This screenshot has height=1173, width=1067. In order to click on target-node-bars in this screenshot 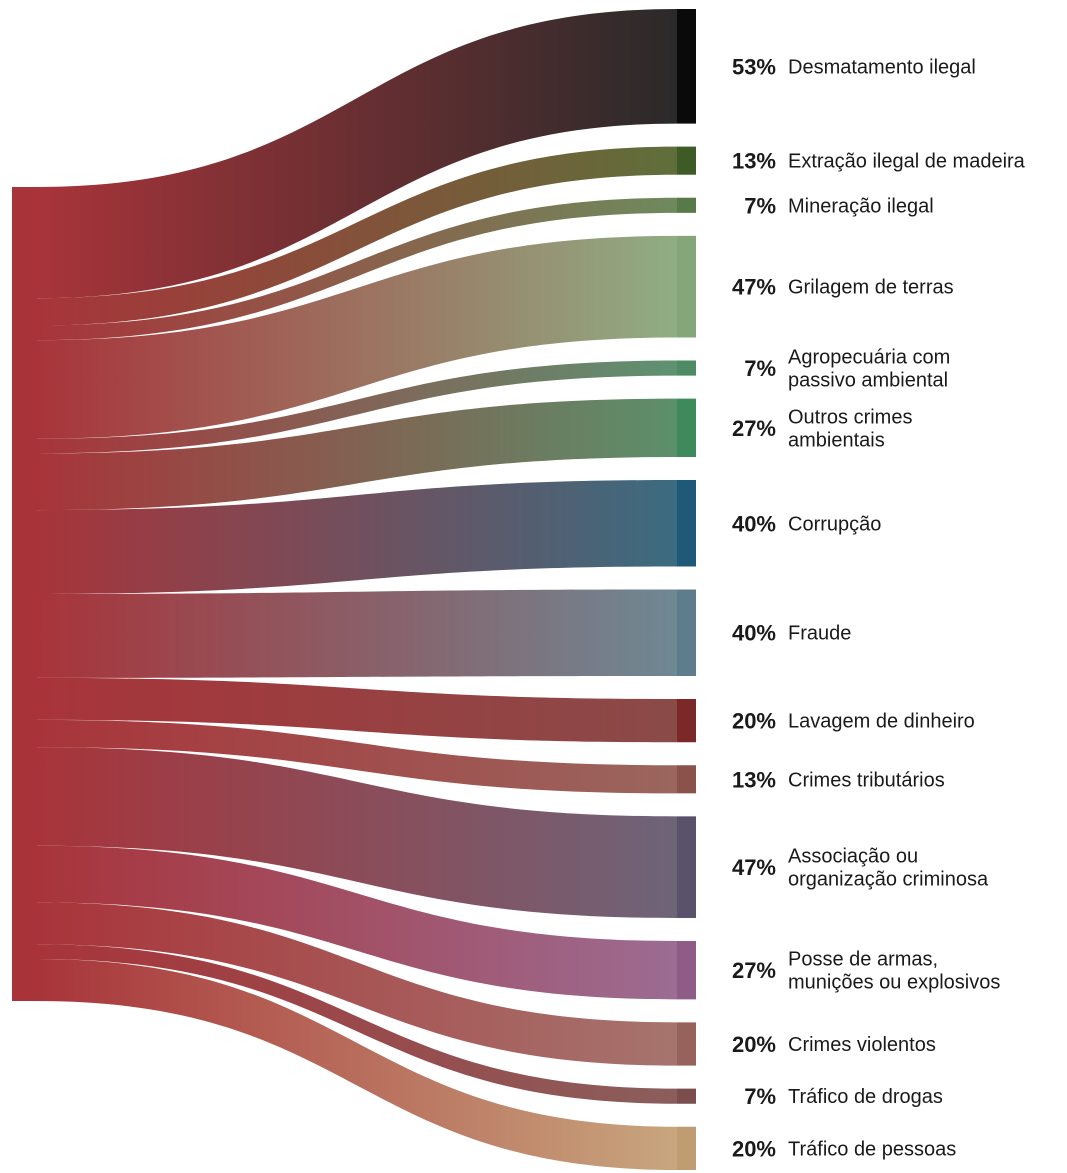, I will do `click(686, 589)`.